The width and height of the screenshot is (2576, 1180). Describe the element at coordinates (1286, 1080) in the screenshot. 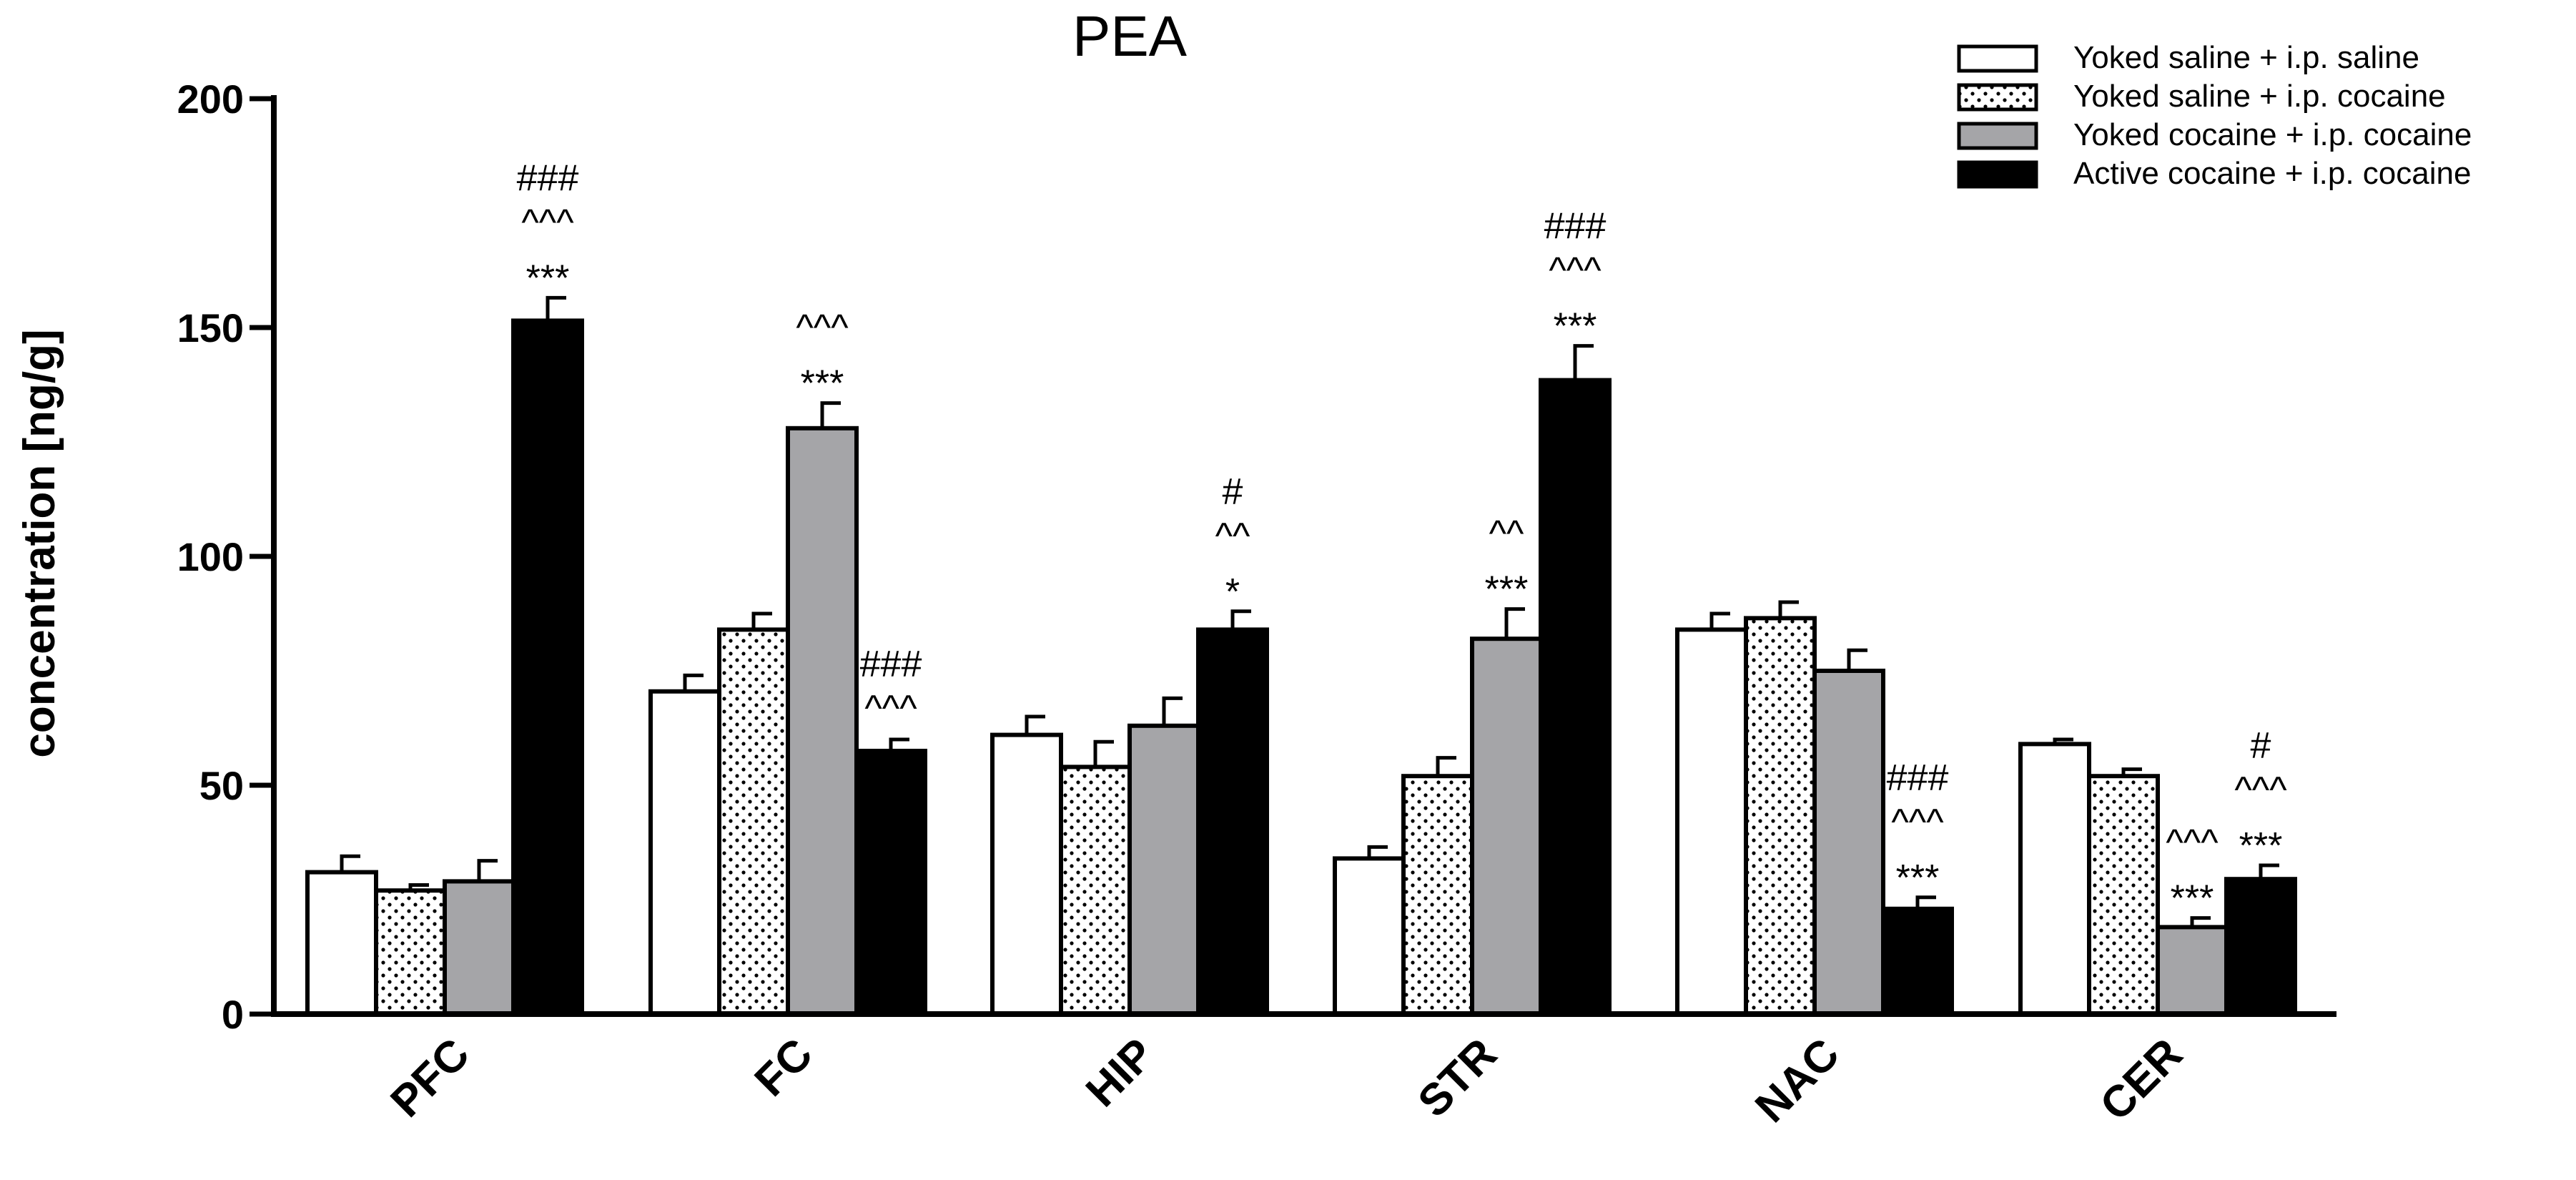

I see `x-axis-ticks: PFC FC HIP STR NAC CER` at that location.